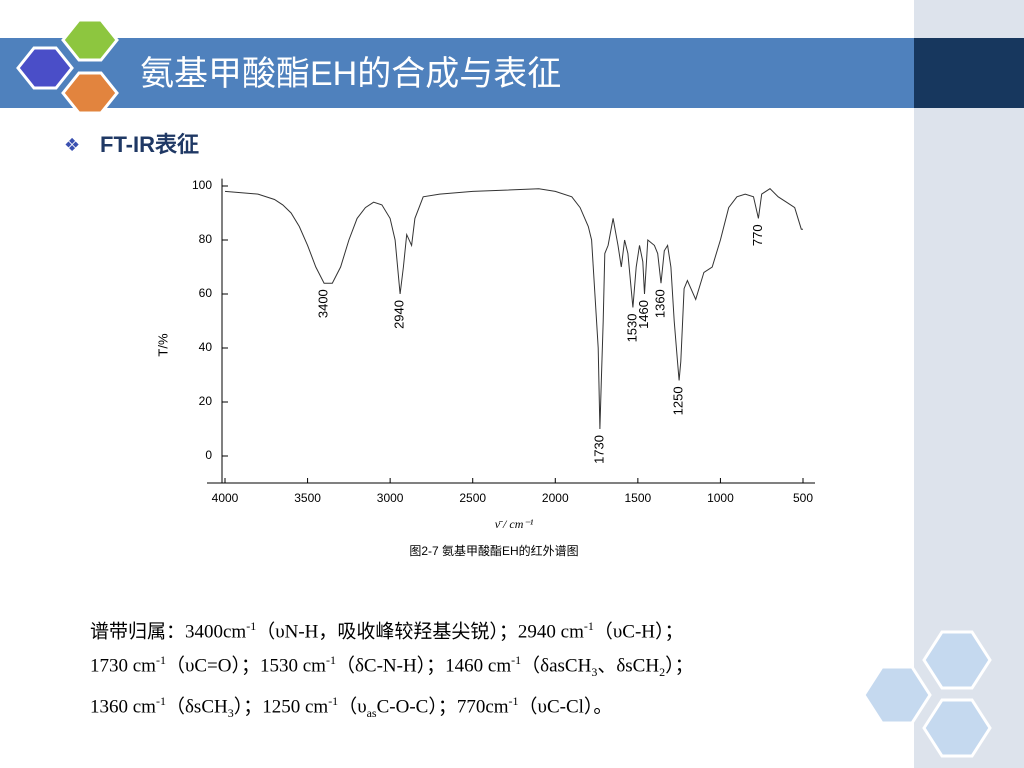 The height and width of the screenshot is (768, 1024). I want to click on peak-label: 1530, so click(631, 328).